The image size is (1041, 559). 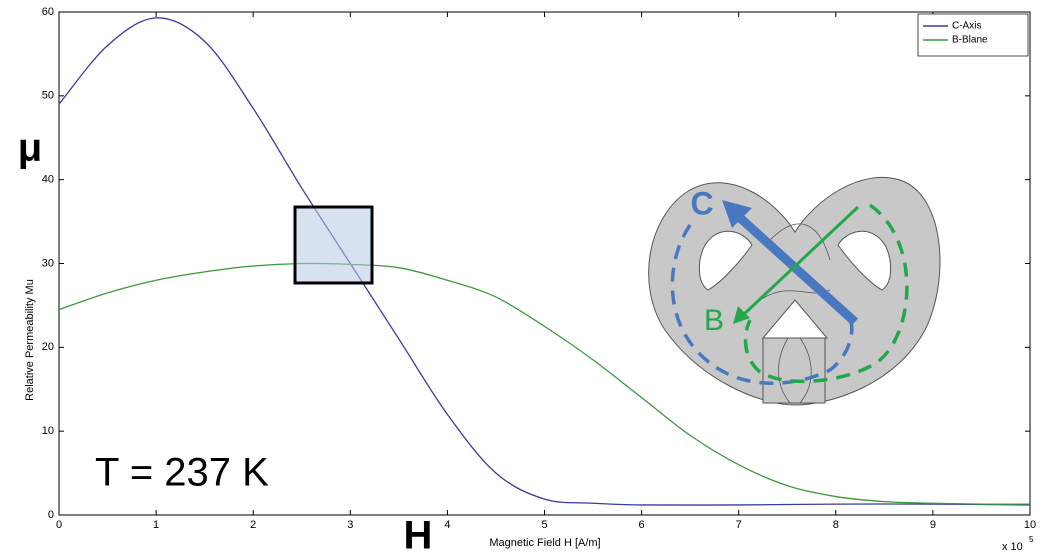 I want to click on b-arrowhead, so click(x=741, y=315).